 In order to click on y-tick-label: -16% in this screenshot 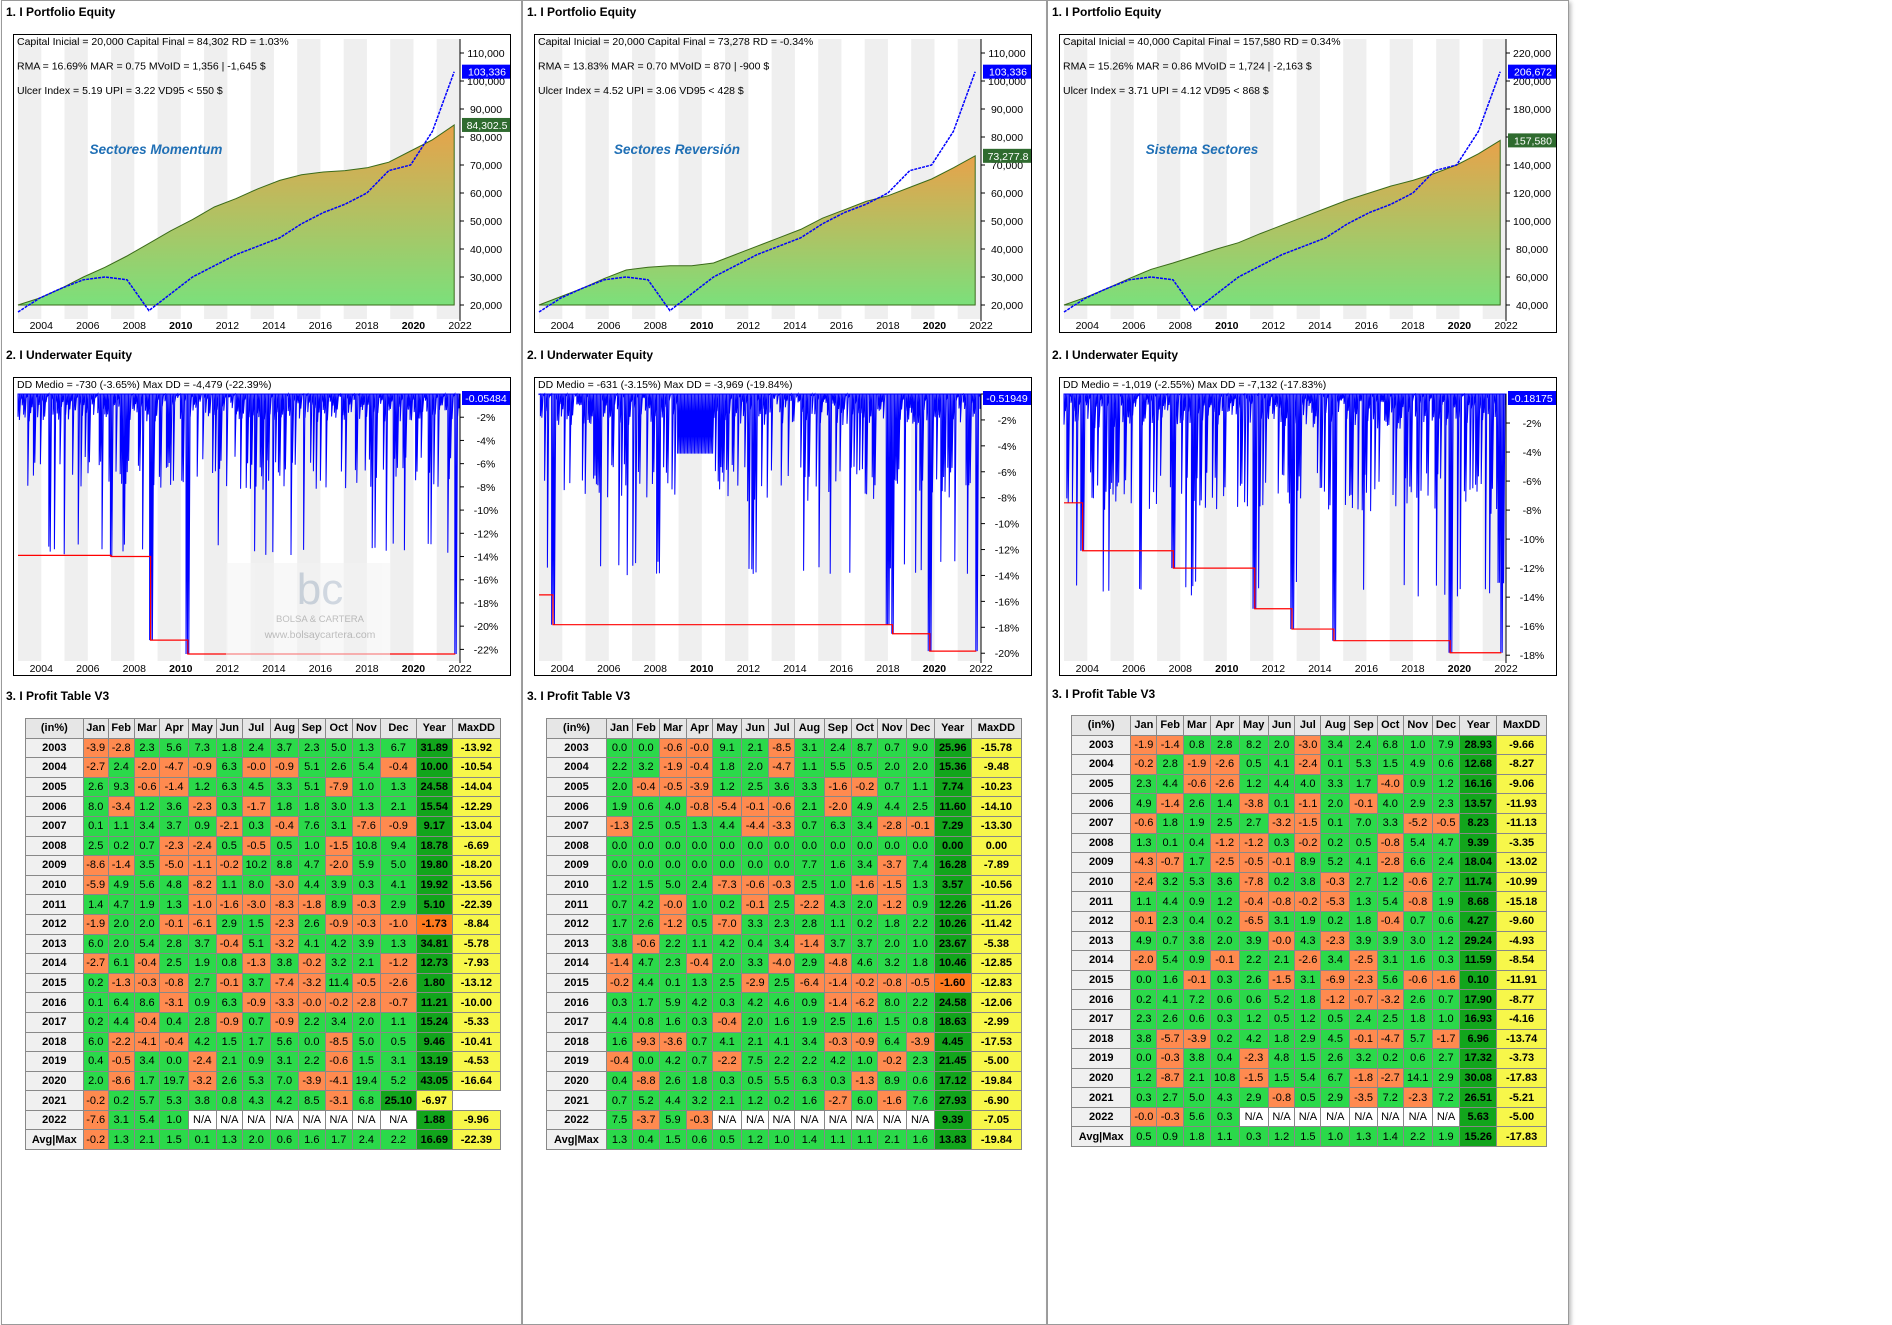, I will do `click(1532, 627)`.